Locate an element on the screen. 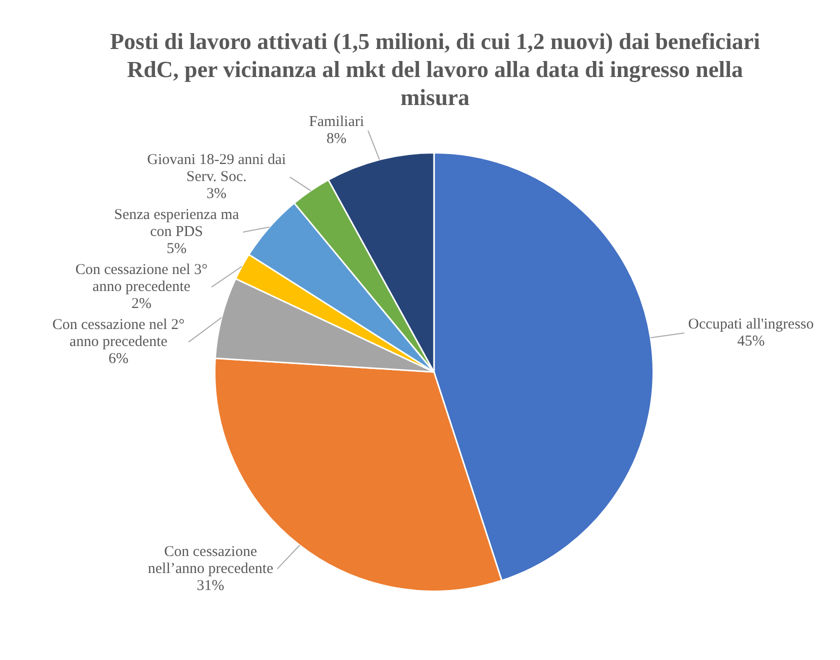 Image resolution: width=840 pixels, height=660 pixels. slice-label: Con cessazione nell’anno precedente is located at coordinates (211, 560).